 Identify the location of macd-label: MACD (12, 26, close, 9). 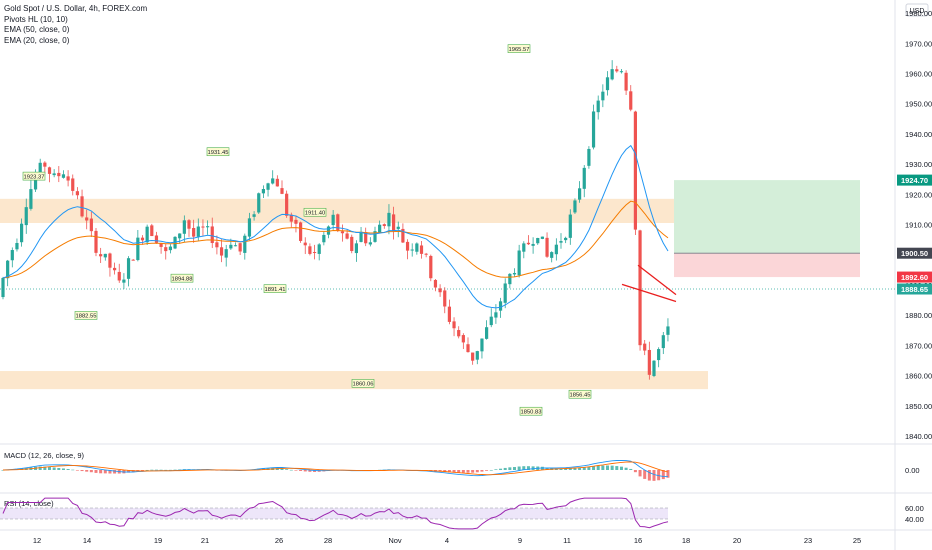
(44, 455).